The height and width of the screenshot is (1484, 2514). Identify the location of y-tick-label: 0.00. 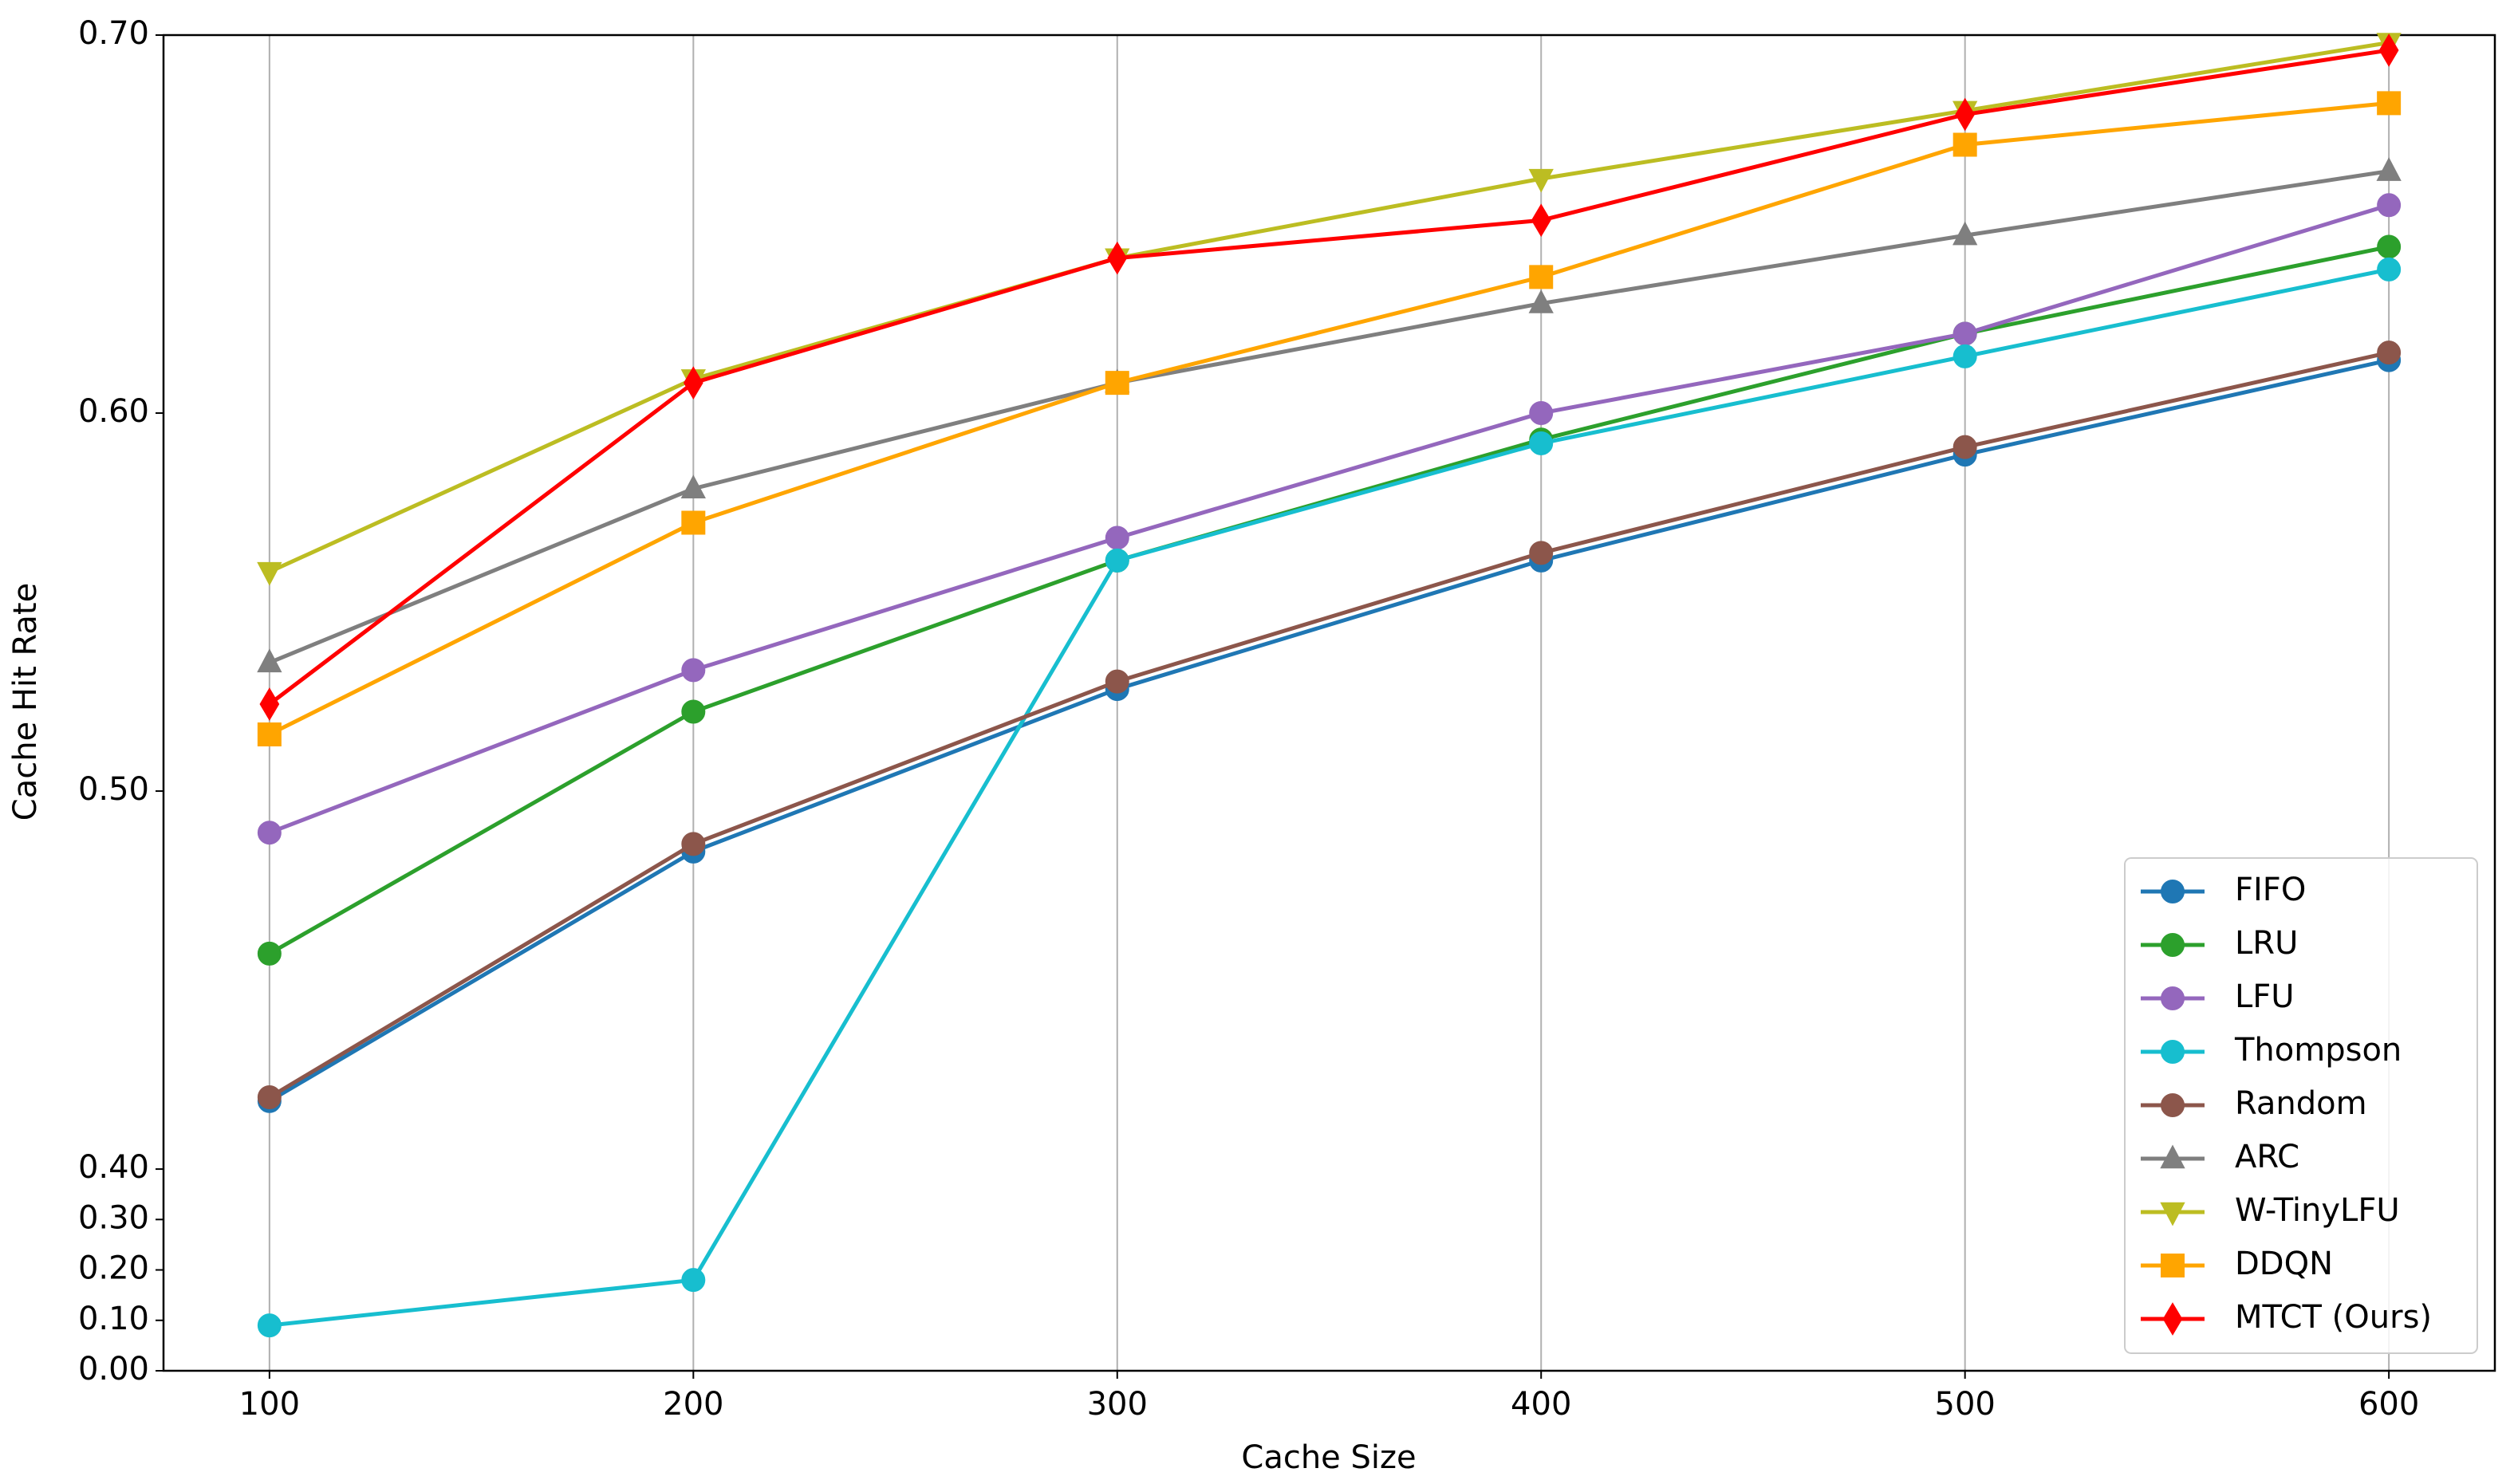
(113, 1369).